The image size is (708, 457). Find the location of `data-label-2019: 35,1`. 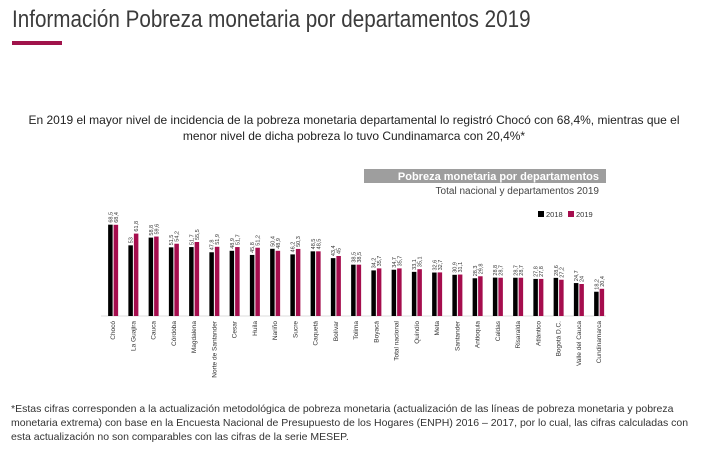

data-label-2019: 35,1 is located at coordinates (421, 261).